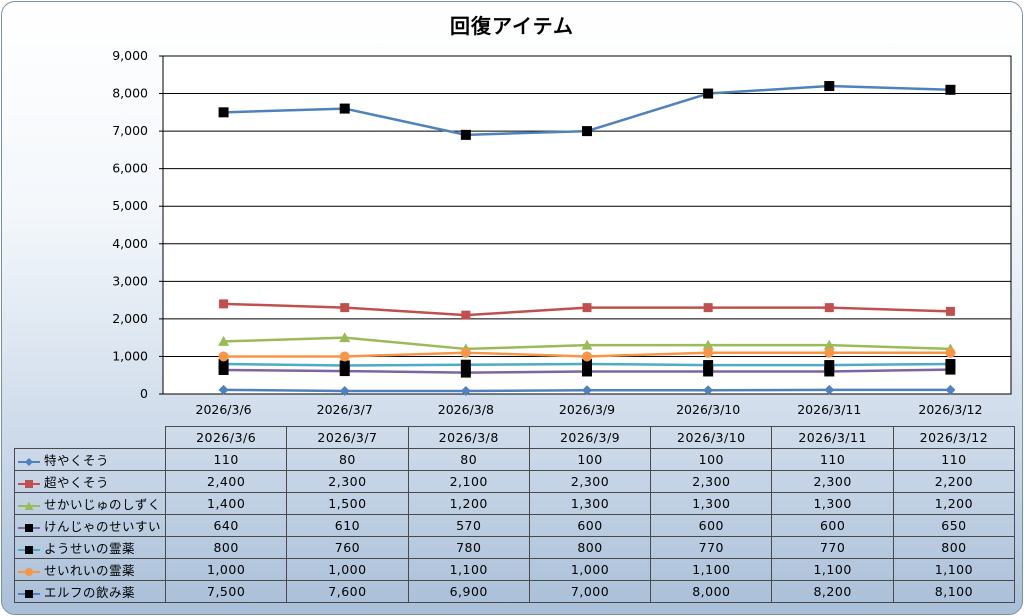 The height and width of the screenshot is (616, 1024). I want to click on data-cell: 80, so click(347, 459).